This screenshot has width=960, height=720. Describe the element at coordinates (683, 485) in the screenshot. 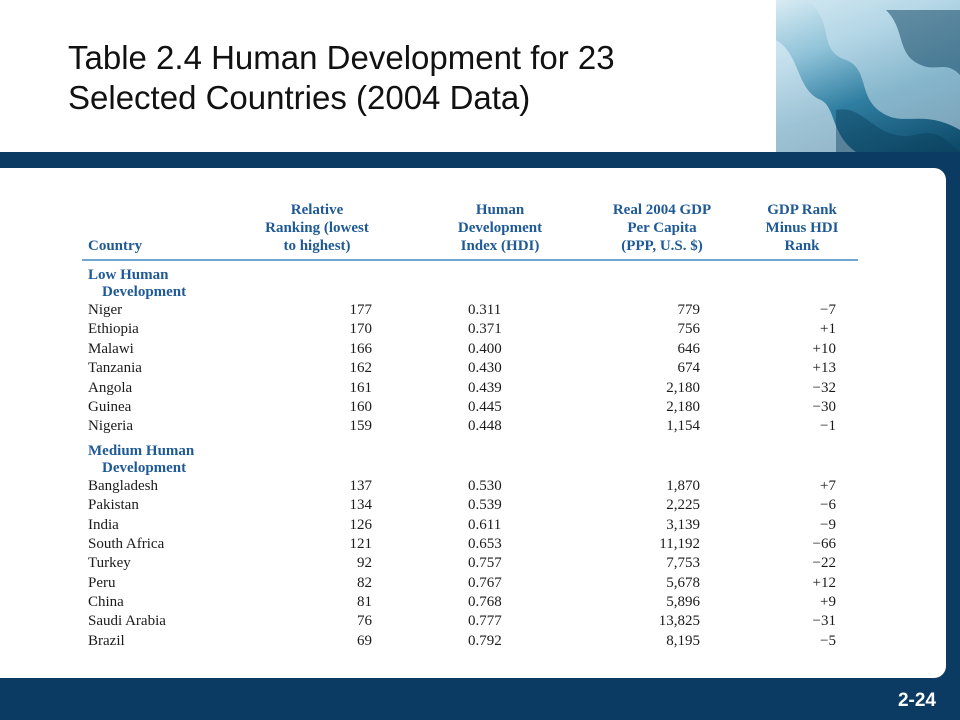

I see `cell-gdp: 1,870` at that location.